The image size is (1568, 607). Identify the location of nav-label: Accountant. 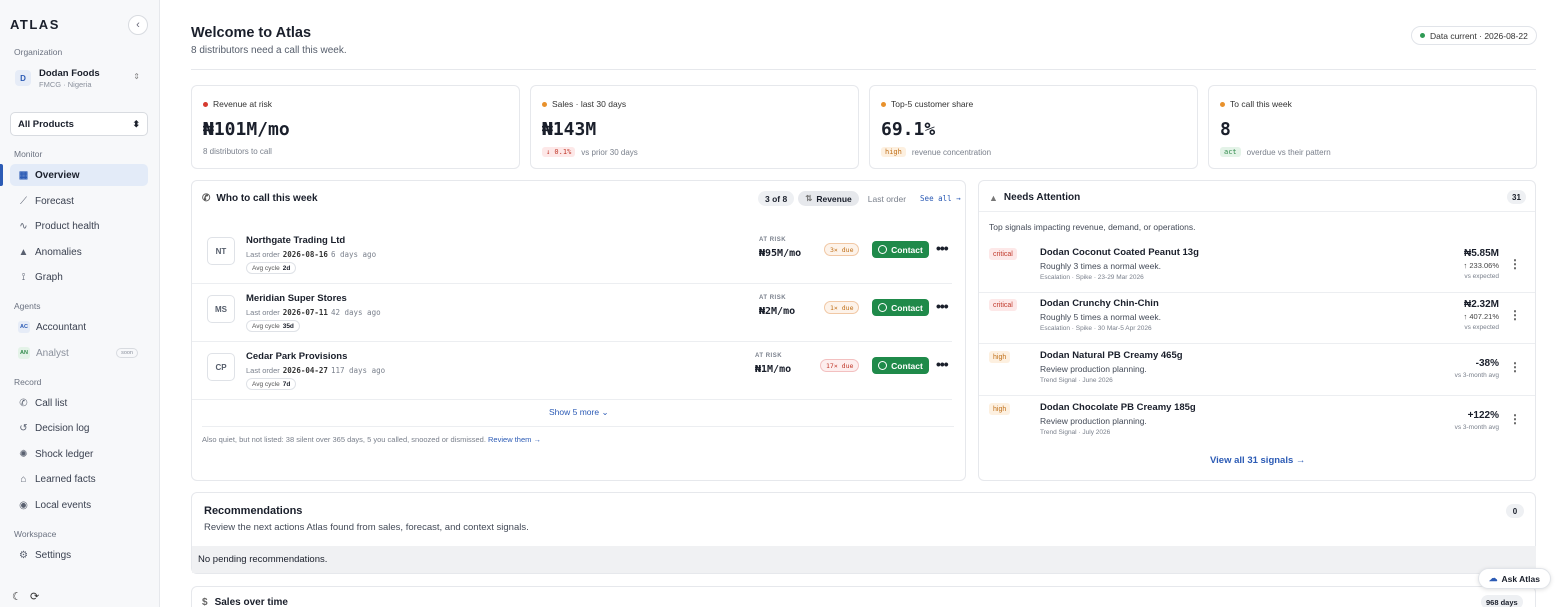
(61, 327).